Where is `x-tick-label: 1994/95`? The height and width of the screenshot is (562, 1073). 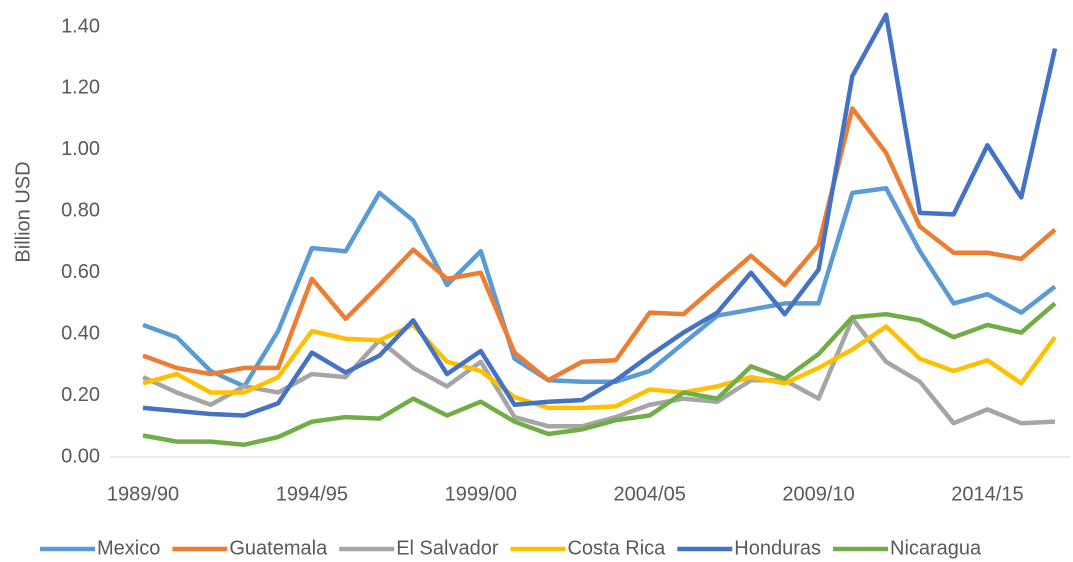
x-tick-label: 1994/95 is located at coordinates (312, 494).